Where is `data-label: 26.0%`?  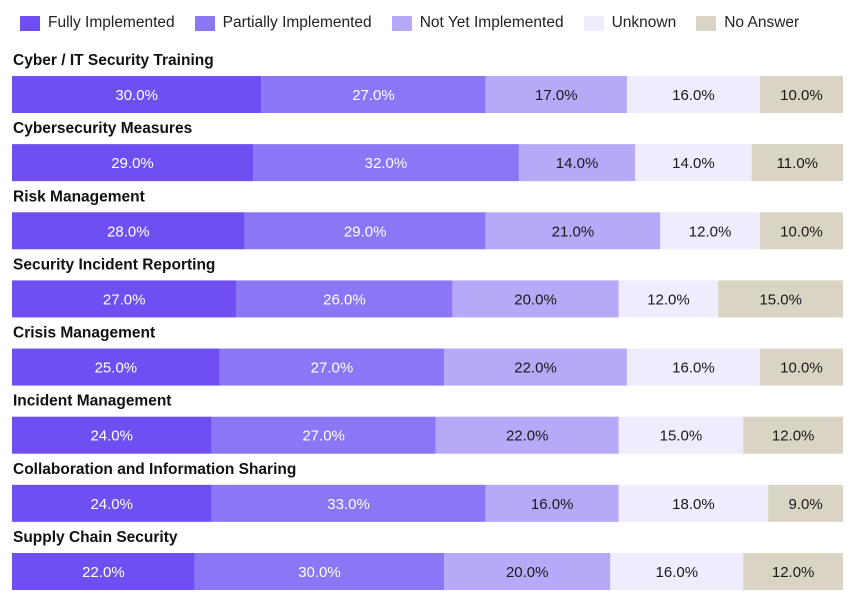 data-label: 26.0% is located at coordinates (344, 299).